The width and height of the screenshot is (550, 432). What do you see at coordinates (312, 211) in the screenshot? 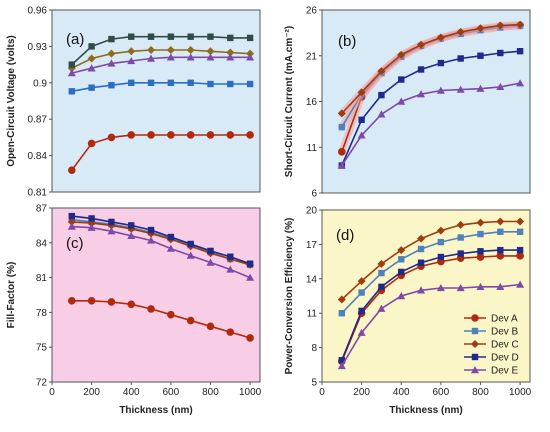
I see `y-tick-label: 20` at bounding box center [312, 211].